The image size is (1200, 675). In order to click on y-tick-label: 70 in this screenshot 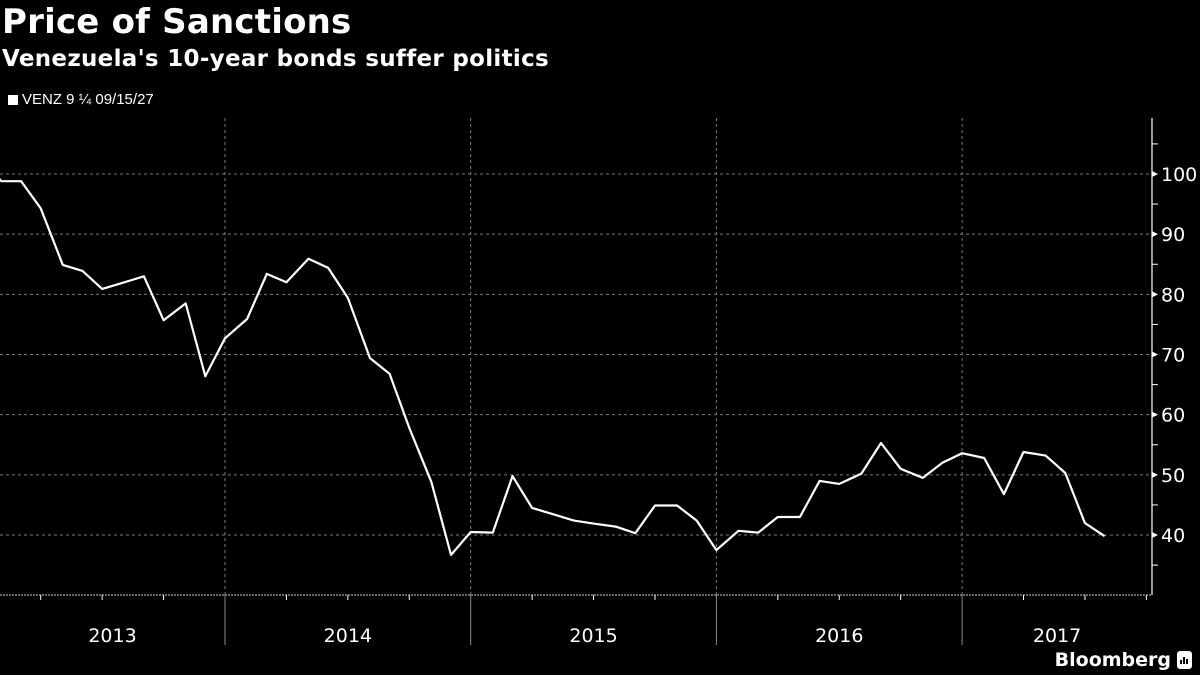, I will do `click(1173, 356)`.